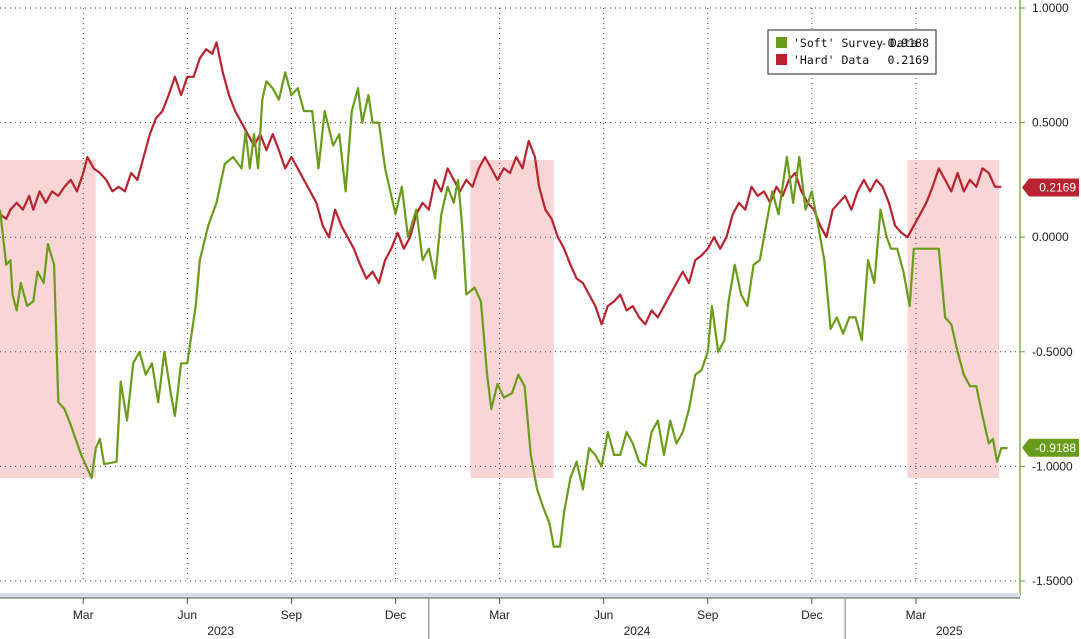  I want to click on x-axis-band, so click(510, 595).